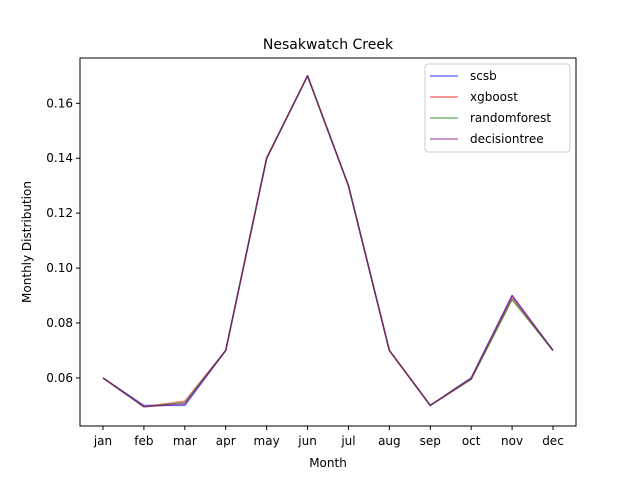 Image resolution: width=640 pixels, height=480 pixels. What do you see at coordinates (328, 463) in the screenshot?
I see `x-axis-label: Month` at bounding box center [328, 463].